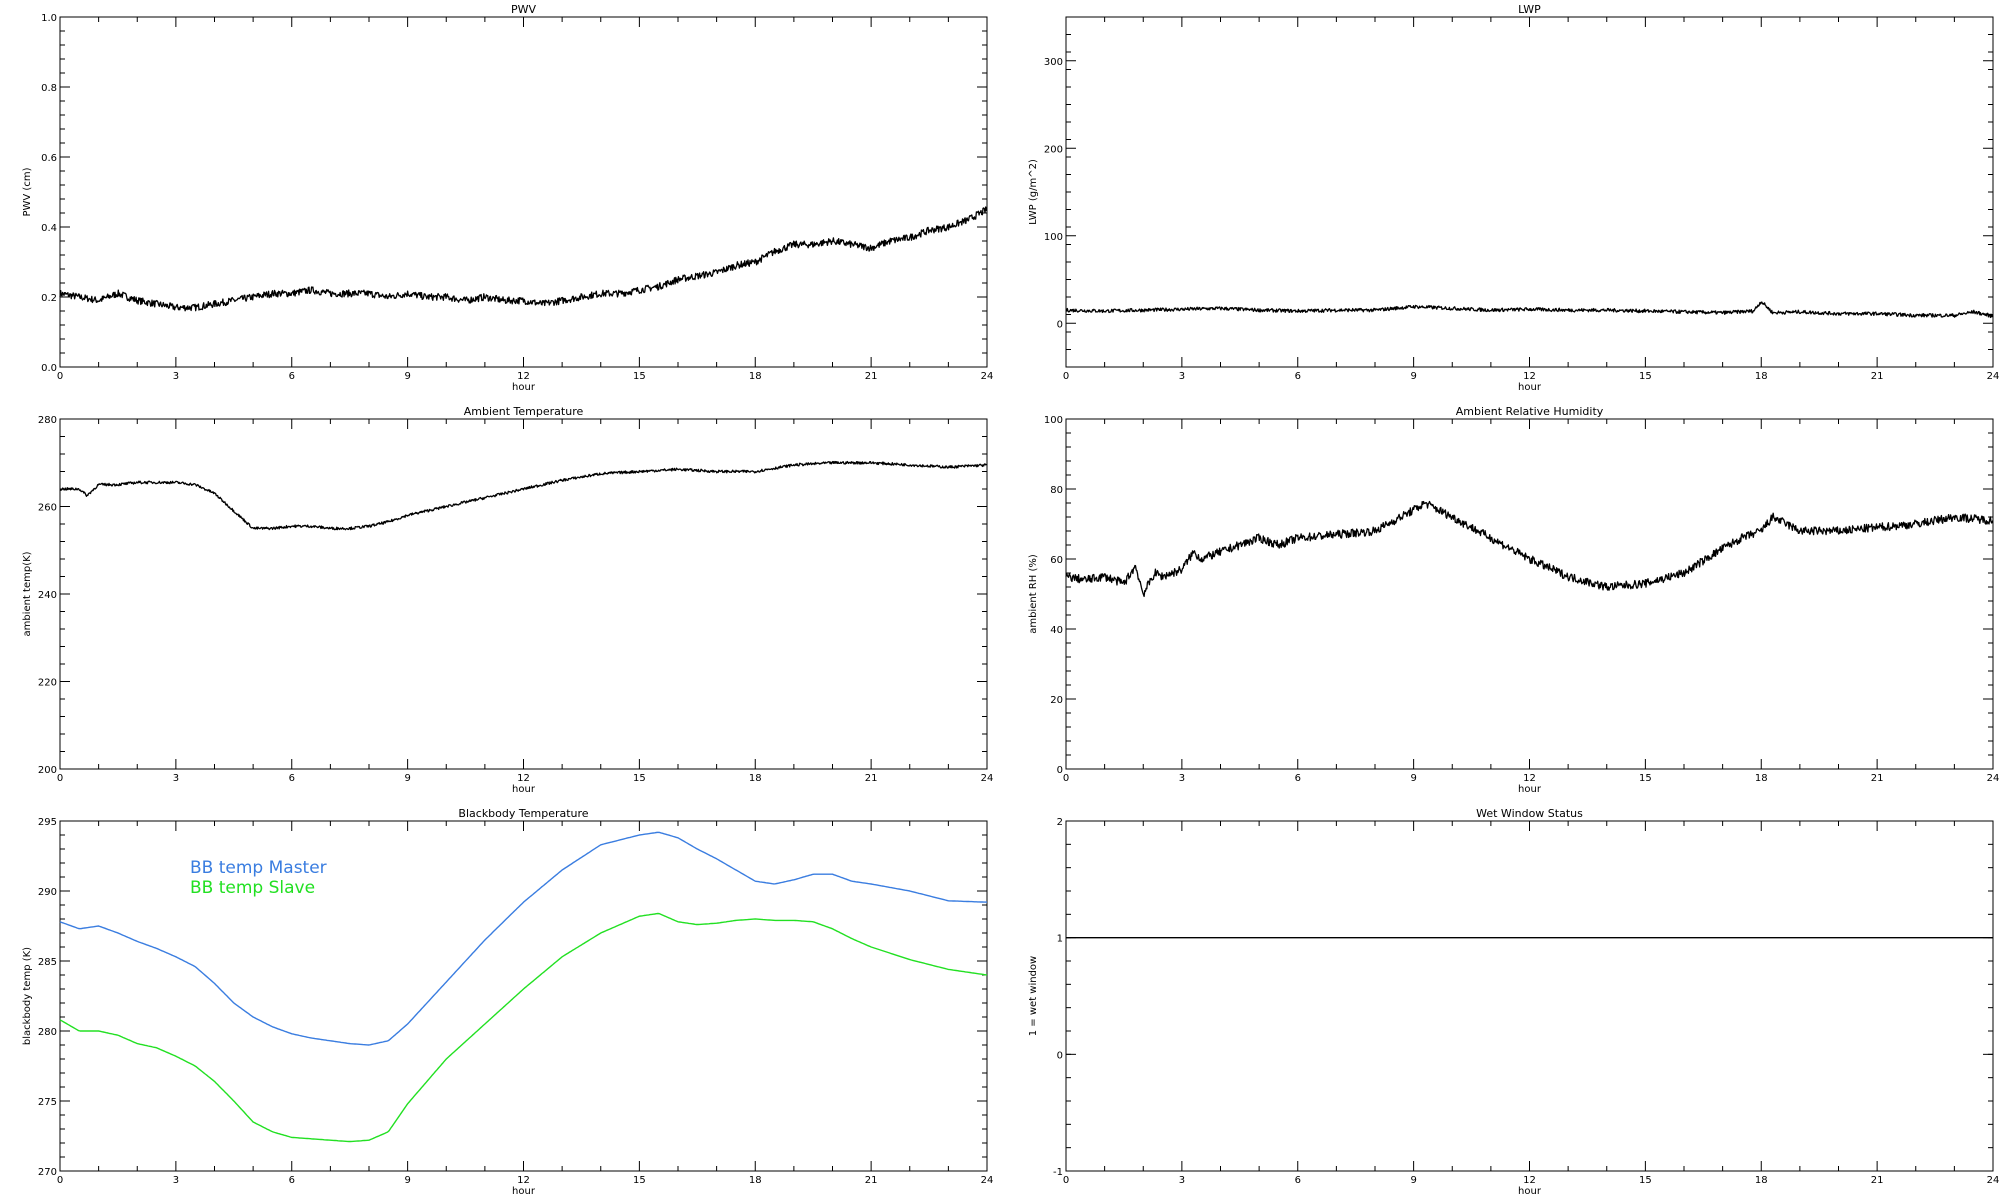  What do you see at coordinates (1058, 1172) in the screenshot?
I see `y-tick-label: -1` at bounding box center [1058, 1172].